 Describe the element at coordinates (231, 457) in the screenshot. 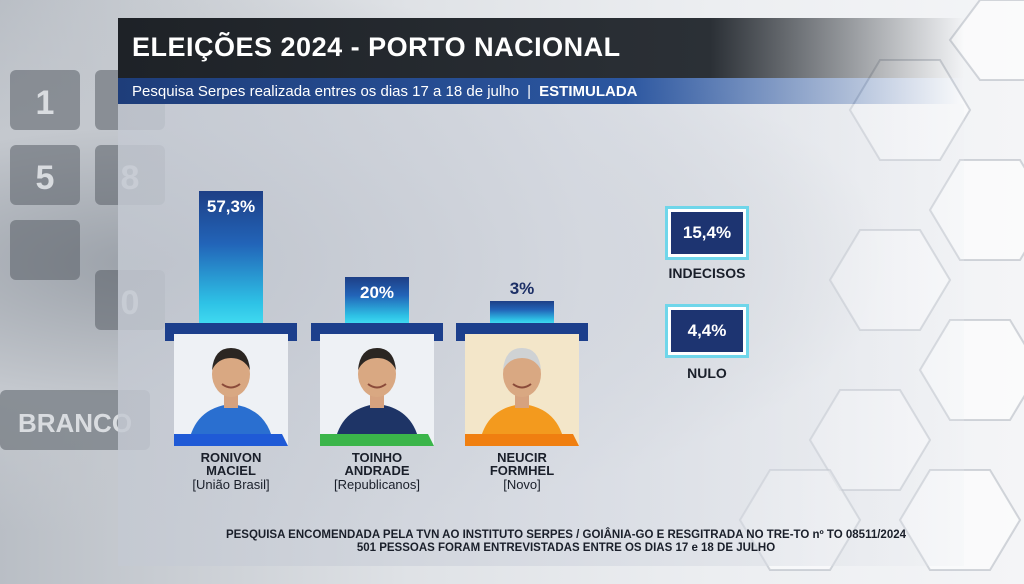

I see `candidate-first-name: RONIVON` at that location.